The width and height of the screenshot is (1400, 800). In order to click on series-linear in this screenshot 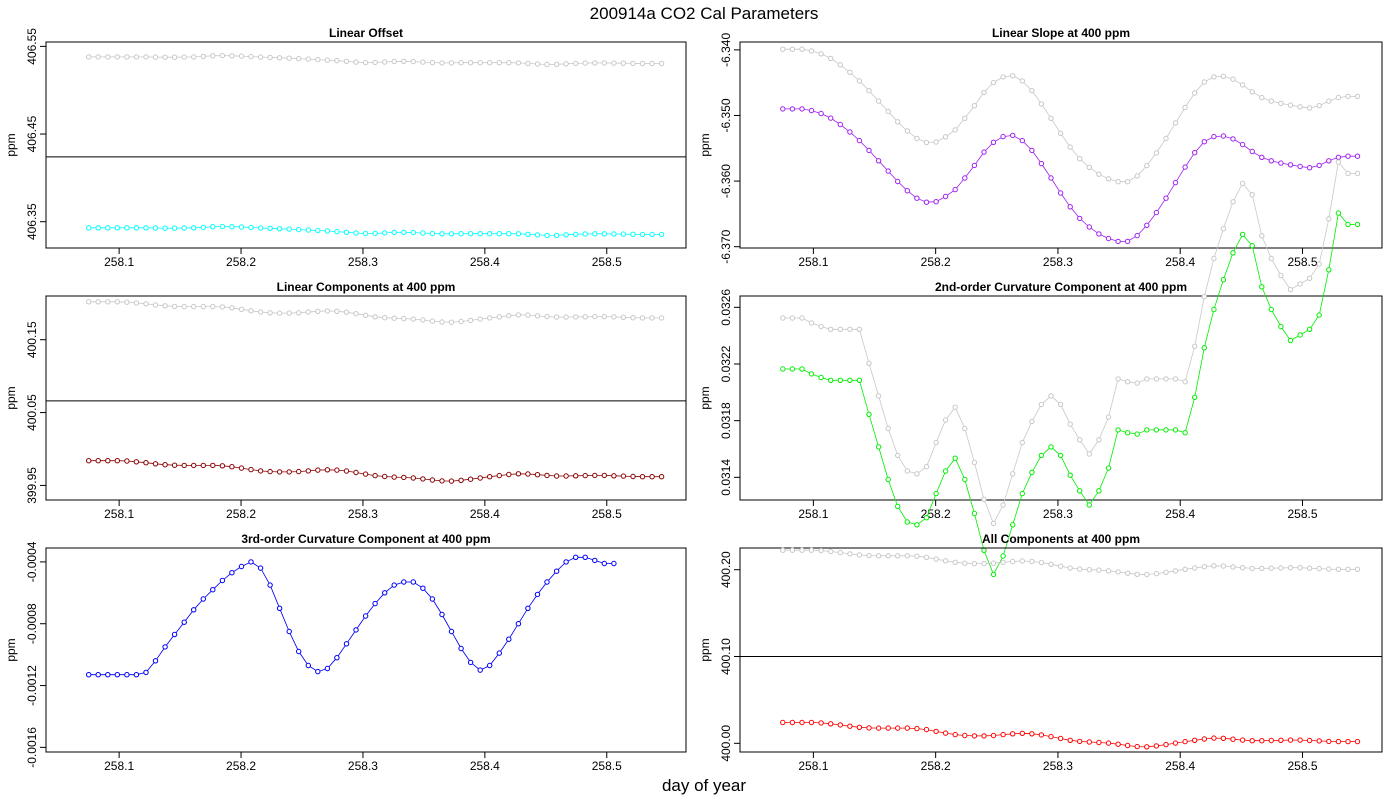, I will do `click(375, 471)`.